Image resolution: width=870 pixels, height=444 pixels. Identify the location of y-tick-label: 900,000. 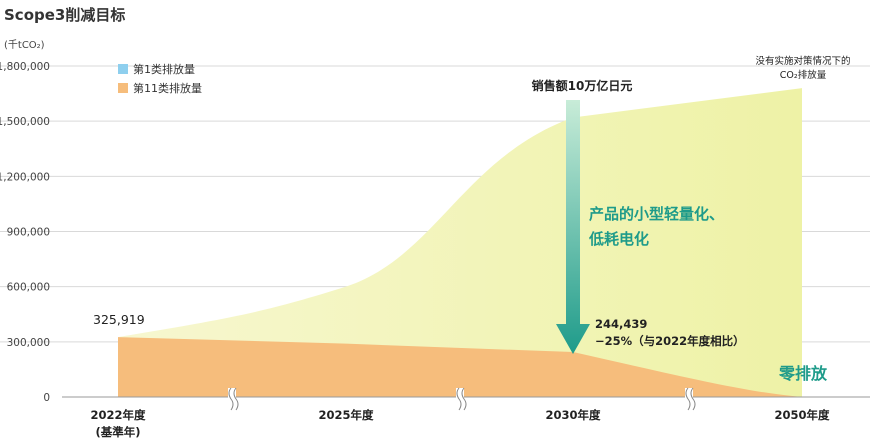
(28, 233).